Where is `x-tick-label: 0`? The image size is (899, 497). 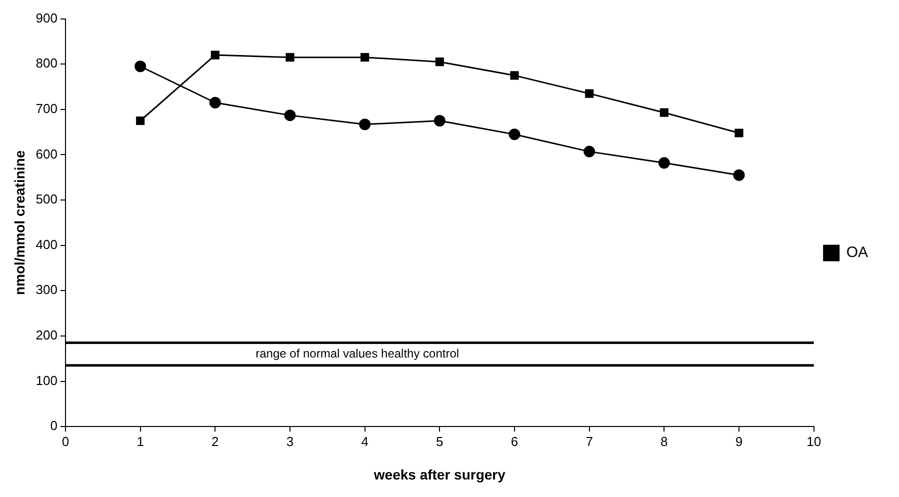 x-tick-label: 0 is located at coordinates (66, 441).